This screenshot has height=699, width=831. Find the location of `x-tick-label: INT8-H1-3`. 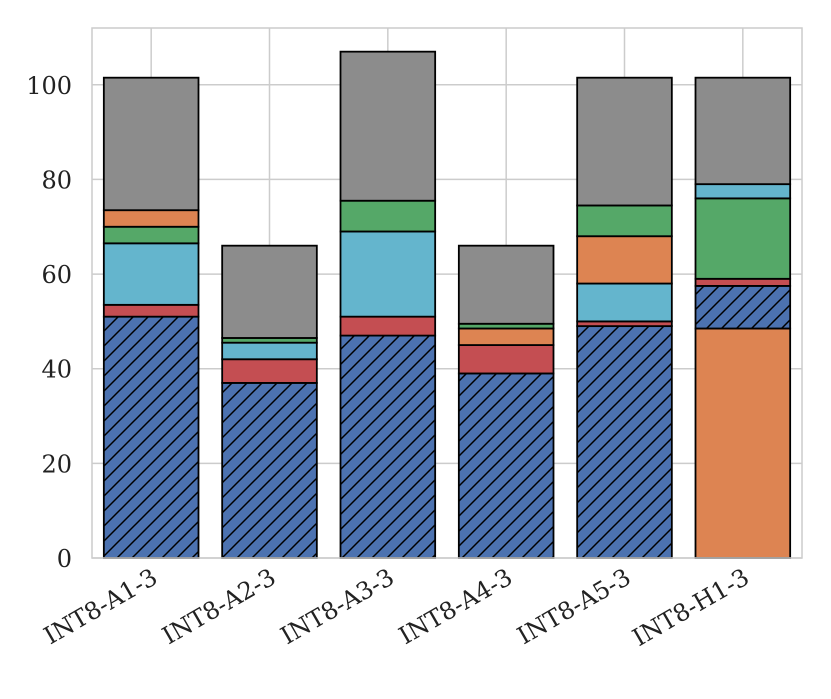

x-tick-label: INT8-H1-3 is located at coordinates (691, 607).